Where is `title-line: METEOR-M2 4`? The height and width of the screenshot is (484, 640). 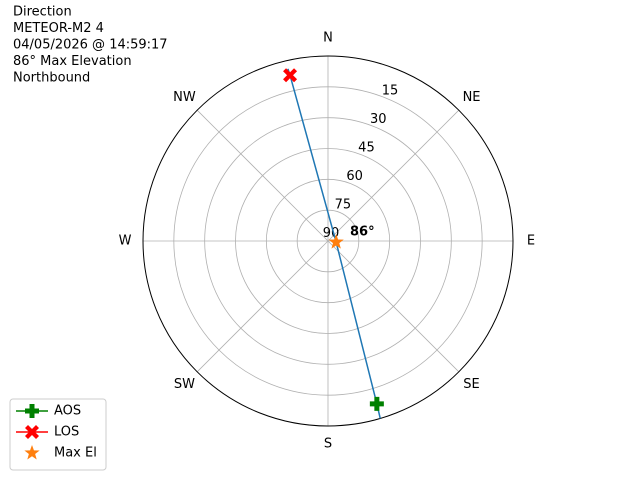 title-line: METEOR-M2 4 is located at coordinates (58, 28).